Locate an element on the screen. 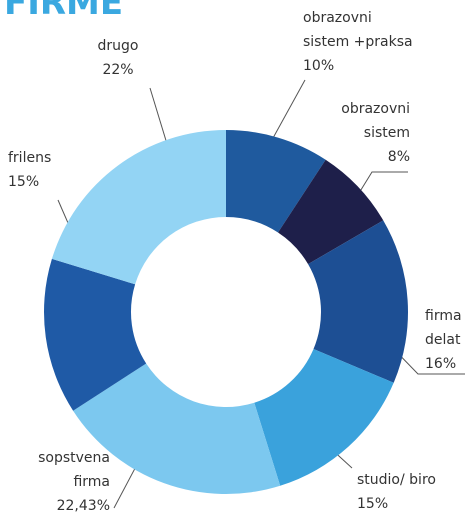  label-line: sopstvena is located at coordinates (74, 458).